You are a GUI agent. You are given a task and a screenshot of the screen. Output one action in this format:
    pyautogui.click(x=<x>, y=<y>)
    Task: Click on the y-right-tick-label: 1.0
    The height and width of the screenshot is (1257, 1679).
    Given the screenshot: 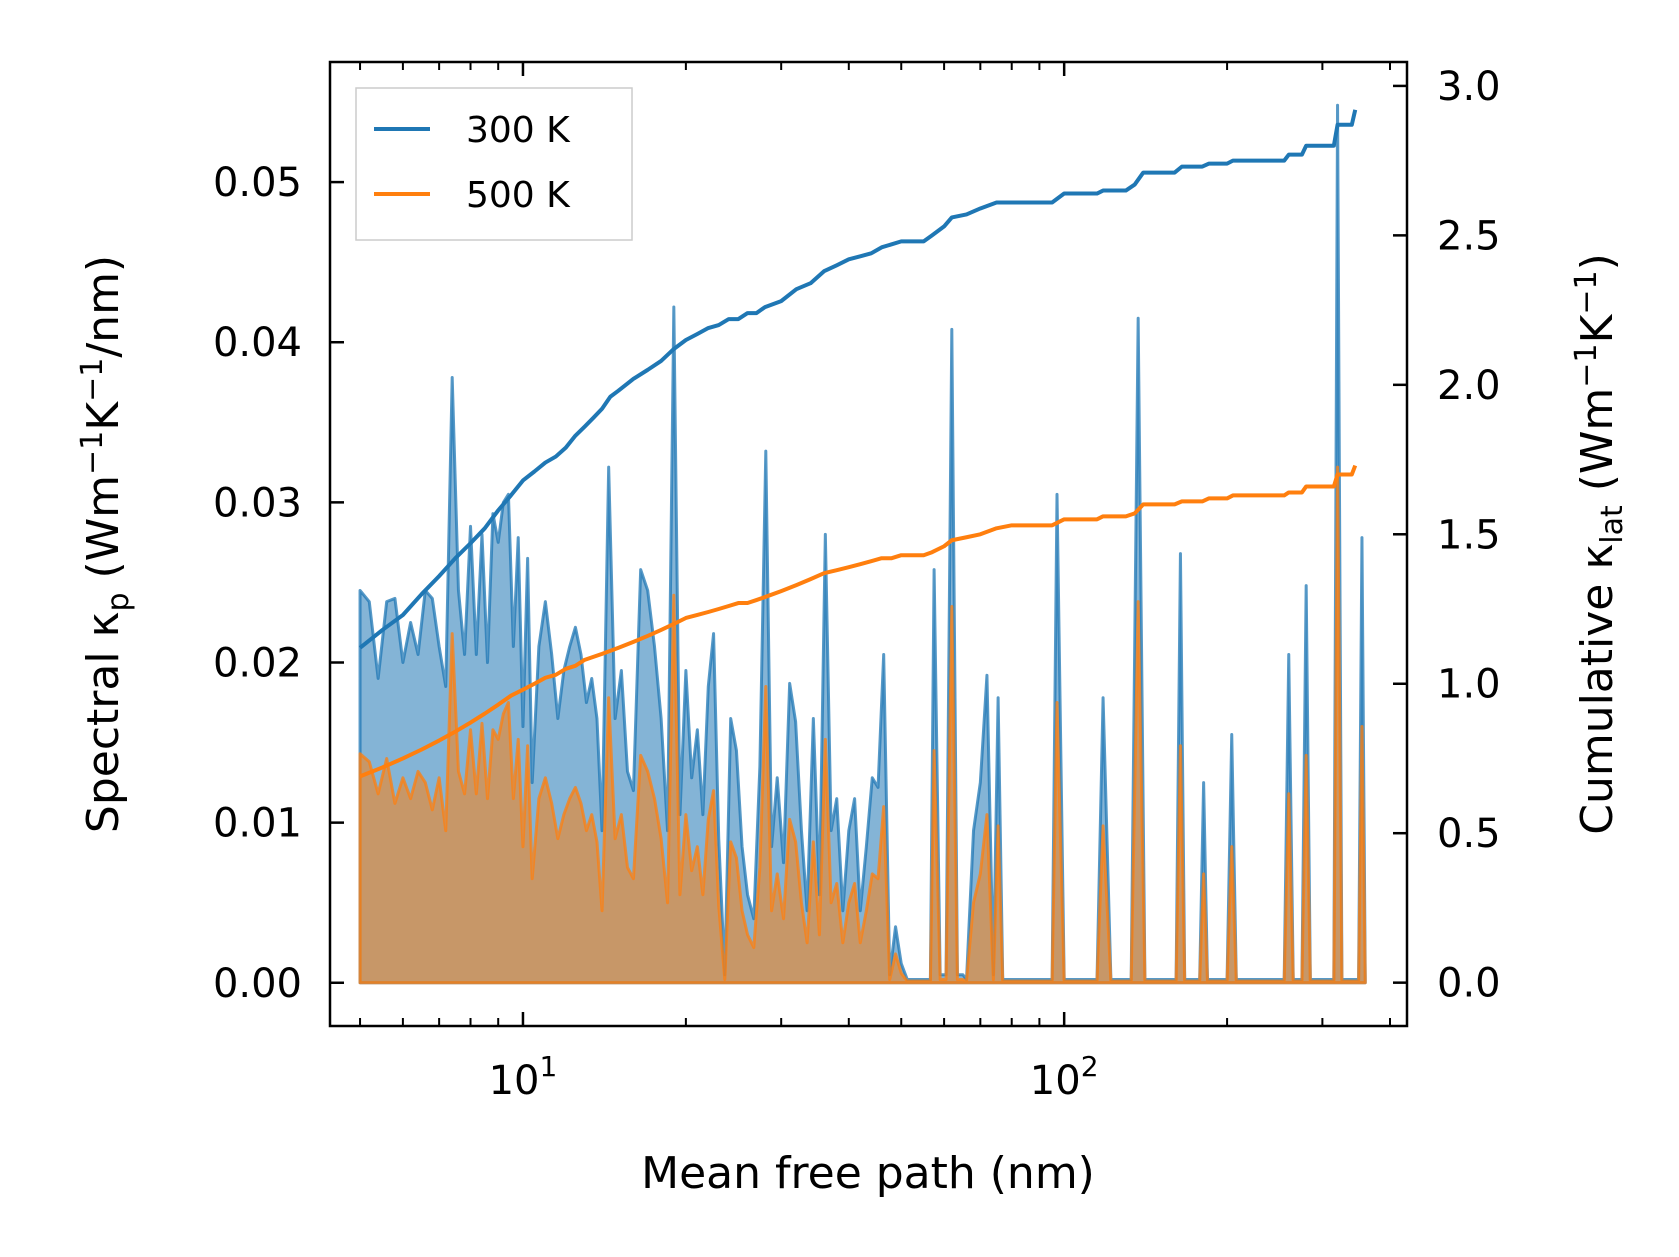 What is the action you would take?
    pyautogui.click(x=1469, y=685)
    